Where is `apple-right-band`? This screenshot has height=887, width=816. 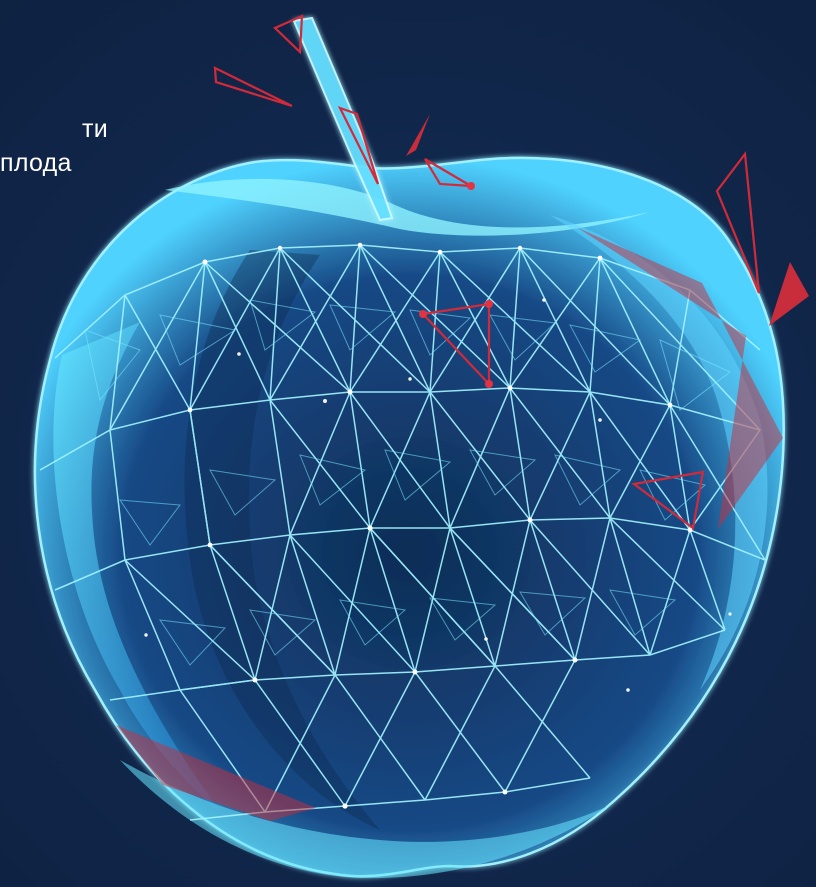
apple-right-band is located at coordinates (659, 452).